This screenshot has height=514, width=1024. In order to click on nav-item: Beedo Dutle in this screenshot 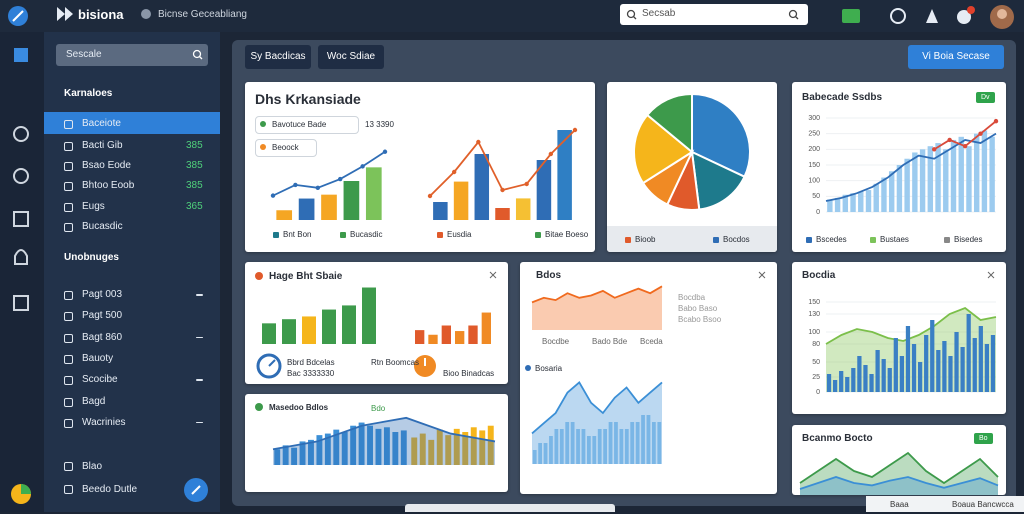, I will do `click(110, 489)`.